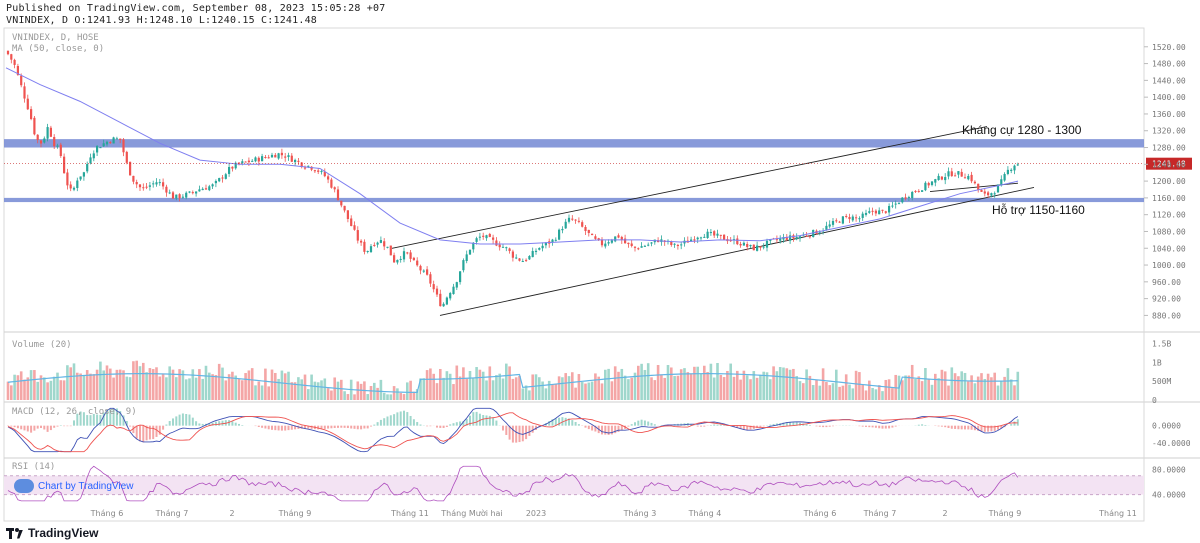 The height and width of the screenshot is (543, 1200). I want to click on y-tick-label: 1400.00, so click(1169, 97).